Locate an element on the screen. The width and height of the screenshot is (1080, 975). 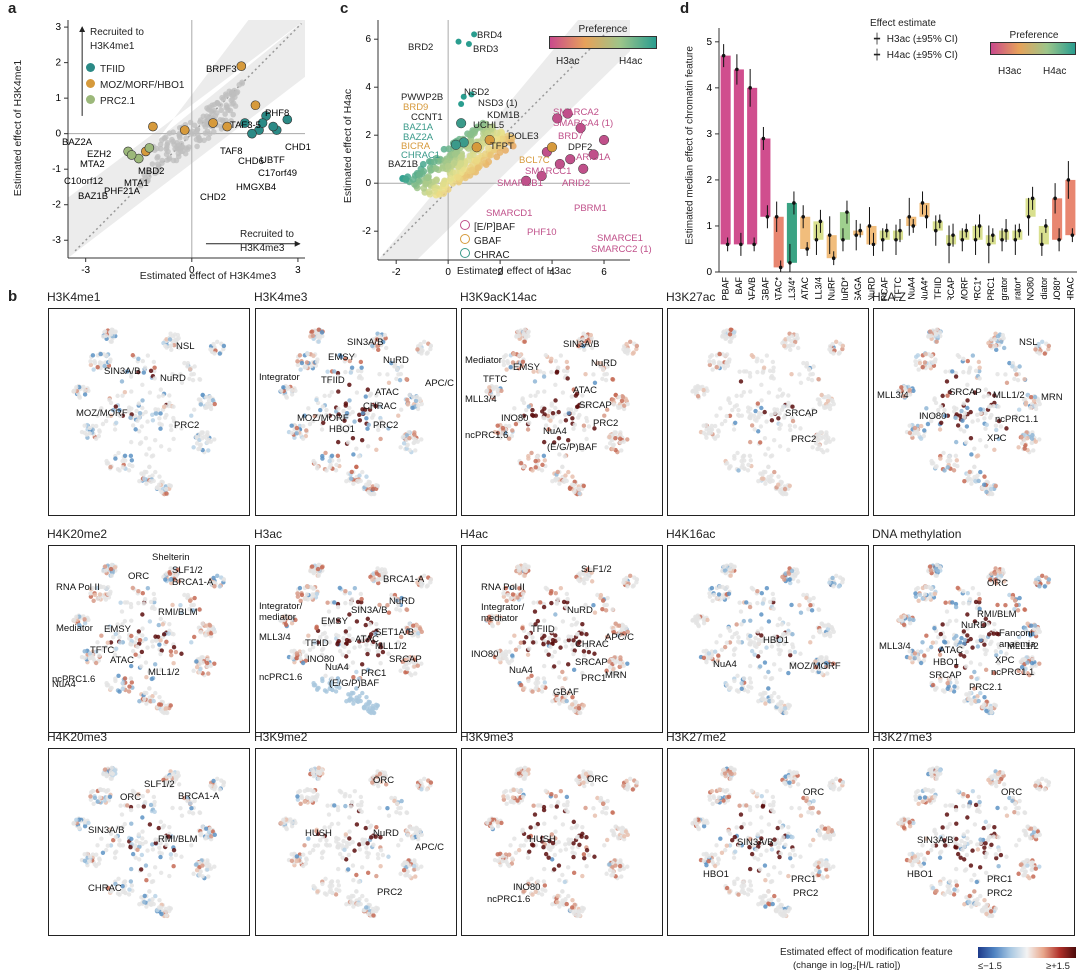
complex-label: NuA4 is located at coordinates (64, 684).